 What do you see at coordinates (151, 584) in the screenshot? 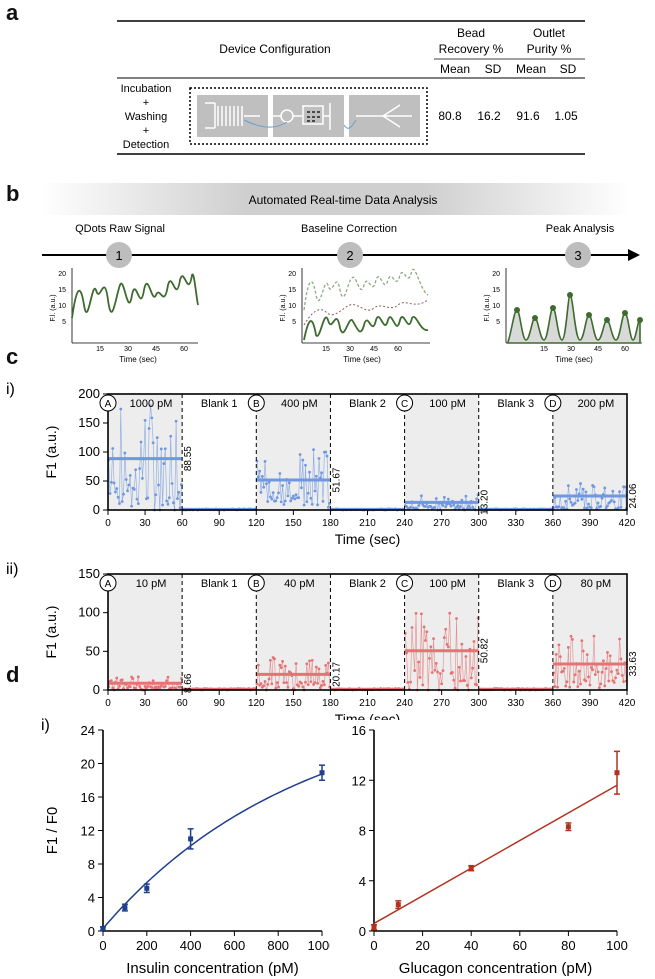
I see `segment-label: 10 pM` at bounding box center [151, 584].